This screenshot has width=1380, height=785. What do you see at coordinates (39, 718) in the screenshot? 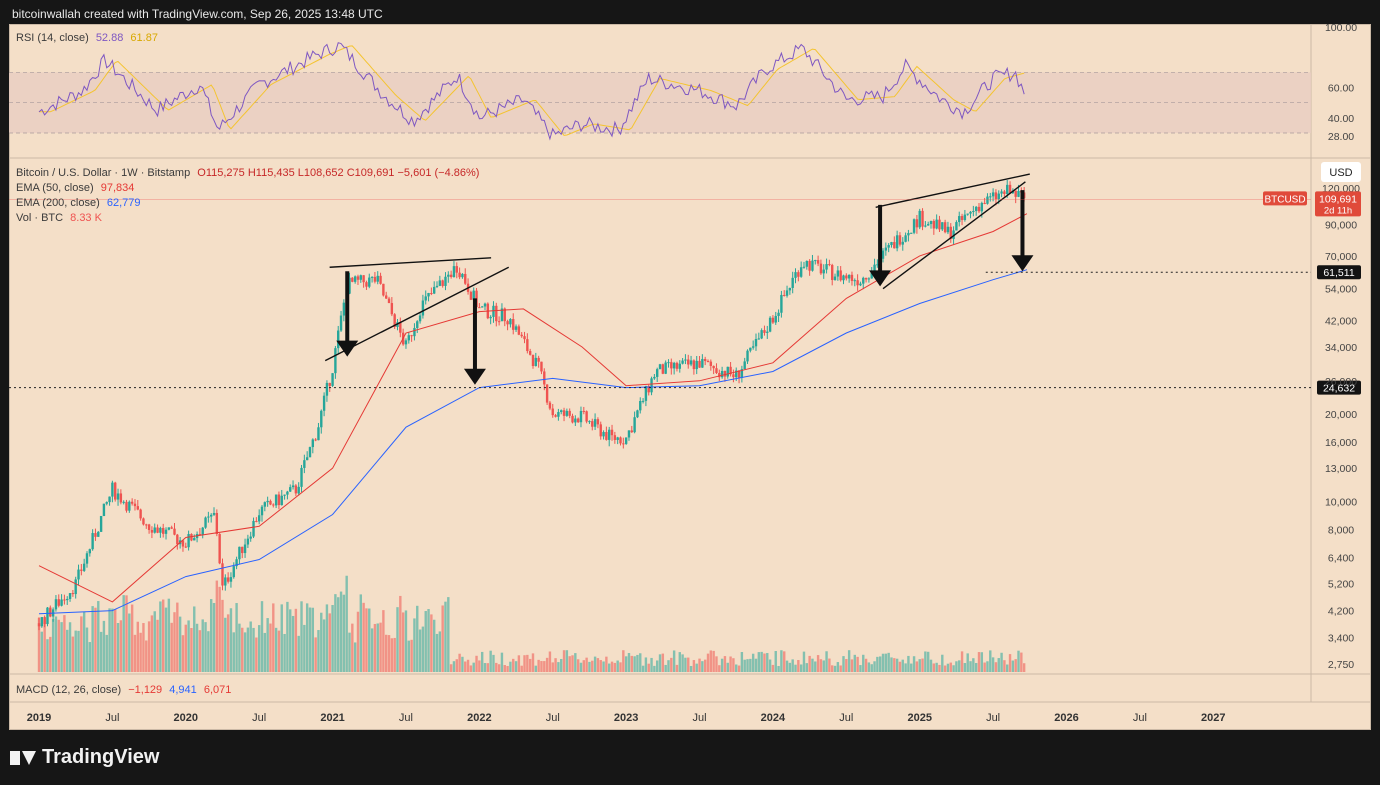
I see `time-tick-0: 2019` at bounding box center [39, 718].